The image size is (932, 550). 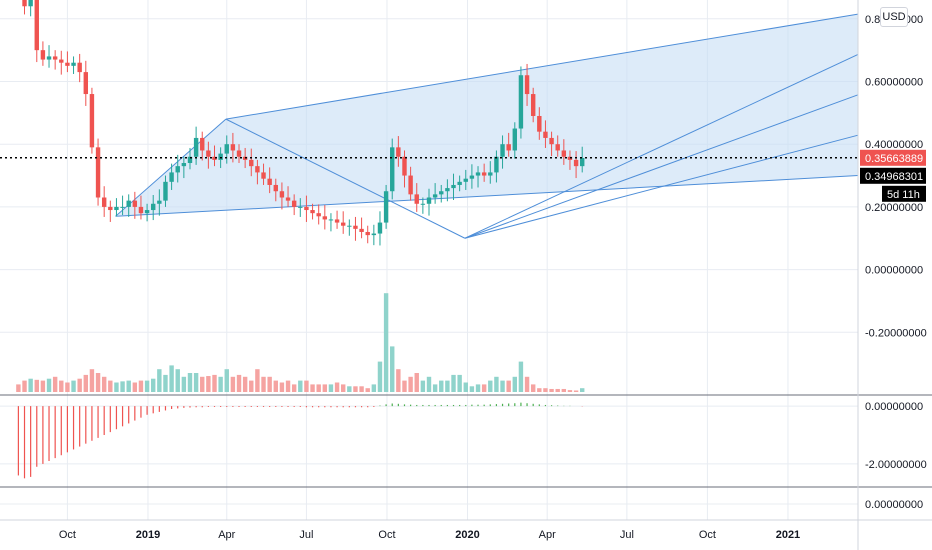 I want to click on time-tick-label: Apr, so click(x=226, y=535).